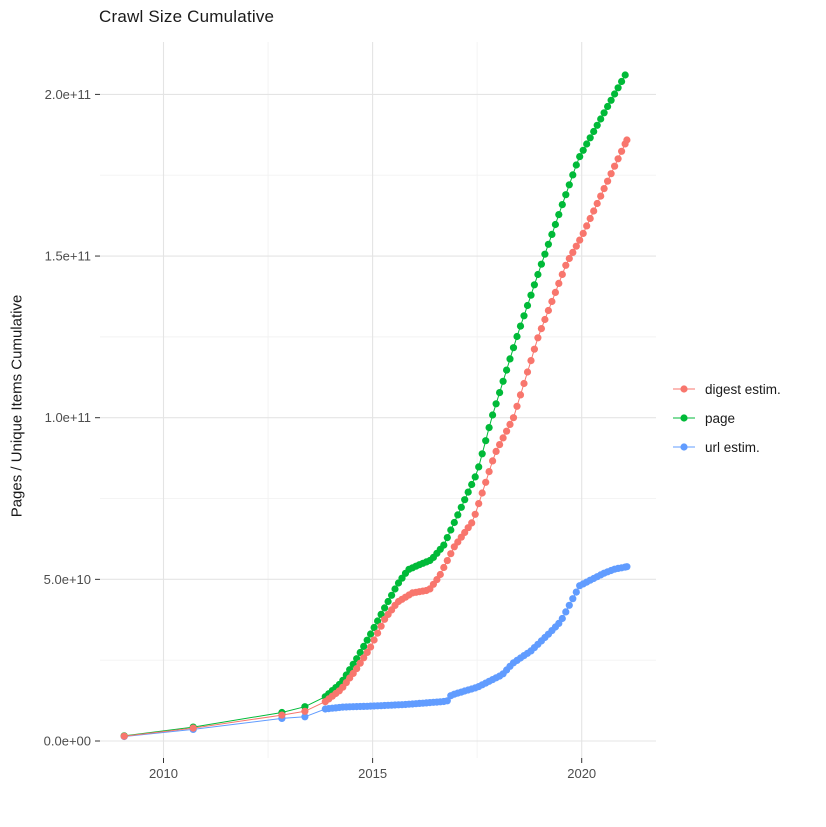  What do you see at coordinates (187, 16) in the screenshot?
I see `chart-title: Crawl Size Cumulative` at bounding box center [187, 16].